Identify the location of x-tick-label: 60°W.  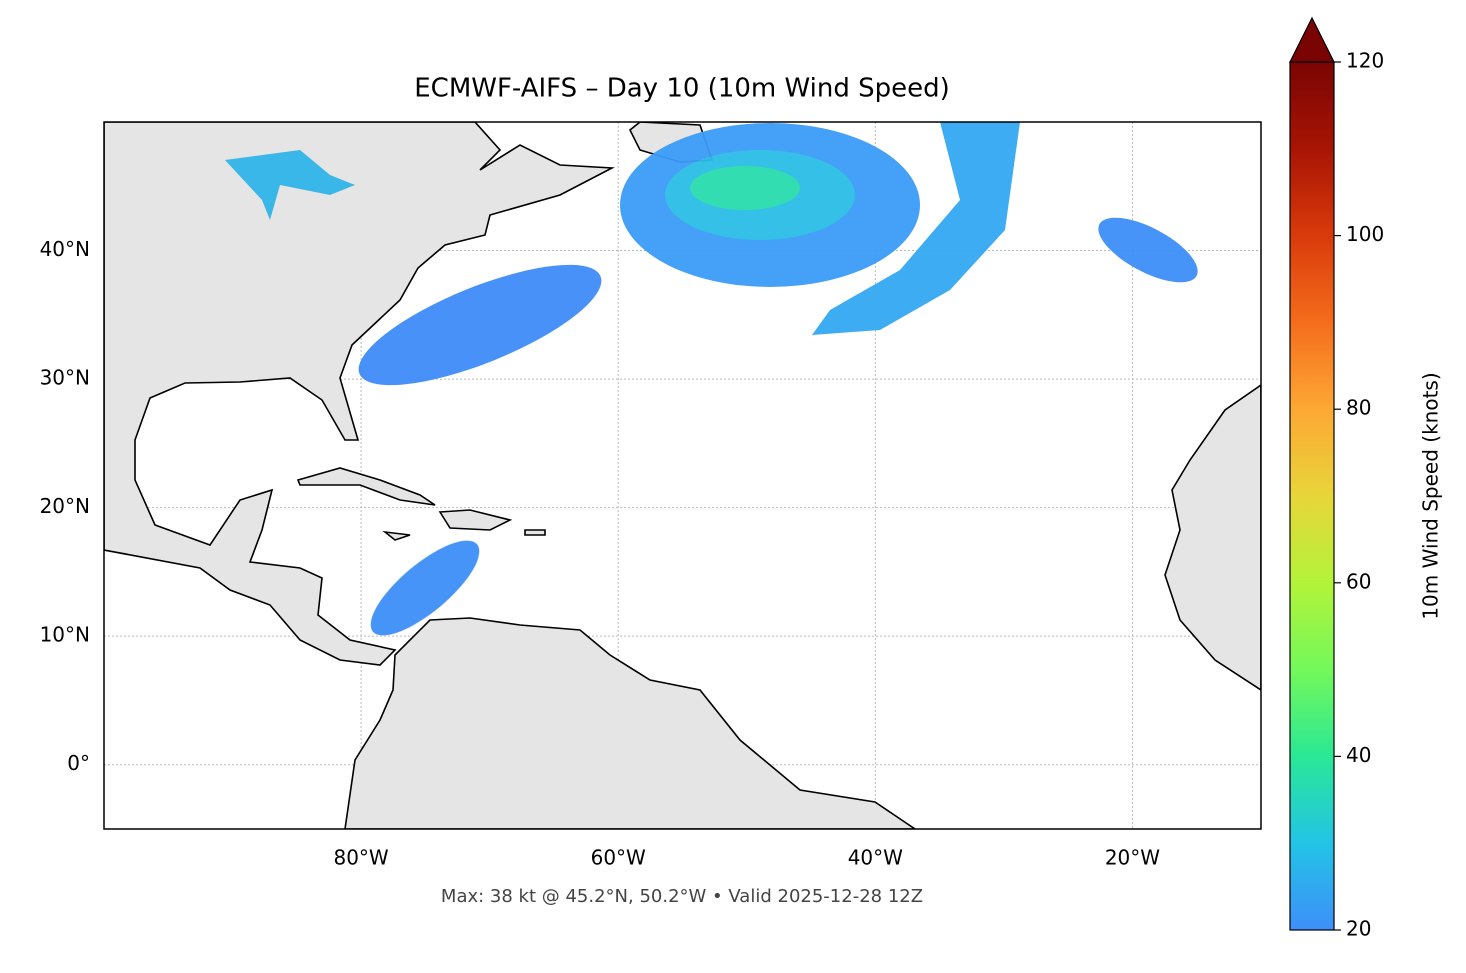
(618, 858).